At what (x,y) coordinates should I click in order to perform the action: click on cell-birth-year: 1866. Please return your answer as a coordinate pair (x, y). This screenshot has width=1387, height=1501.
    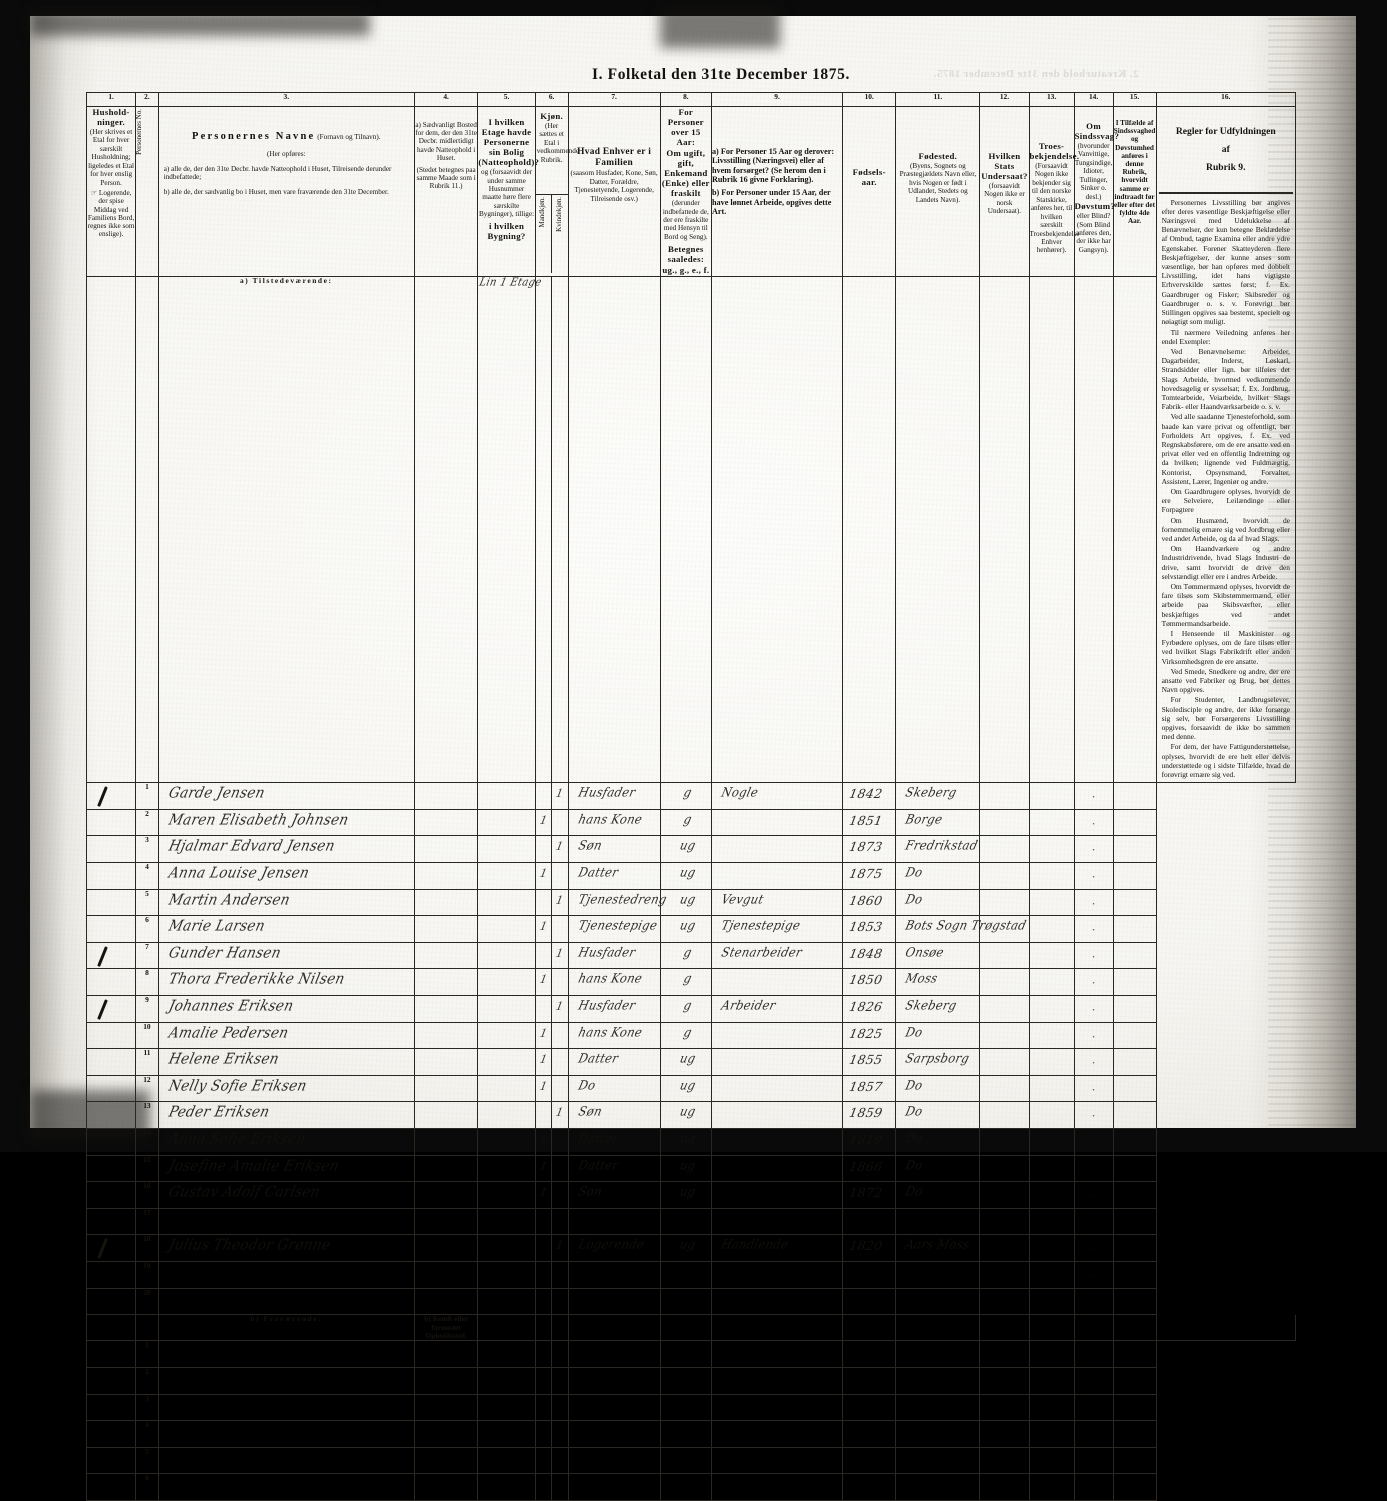
    Looking at the image, I should click on (869, 1168).